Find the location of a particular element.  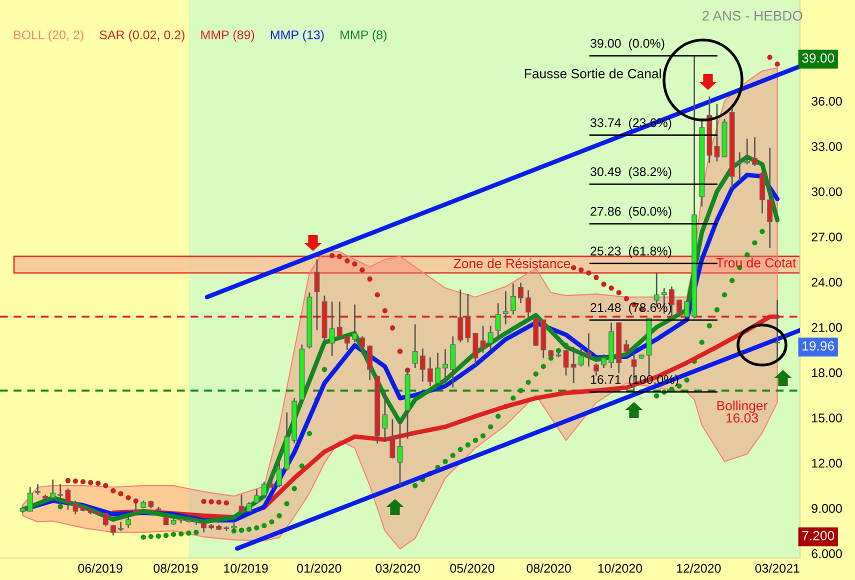

y-tick-label: 6.000 is located at coordinates (827, 553).